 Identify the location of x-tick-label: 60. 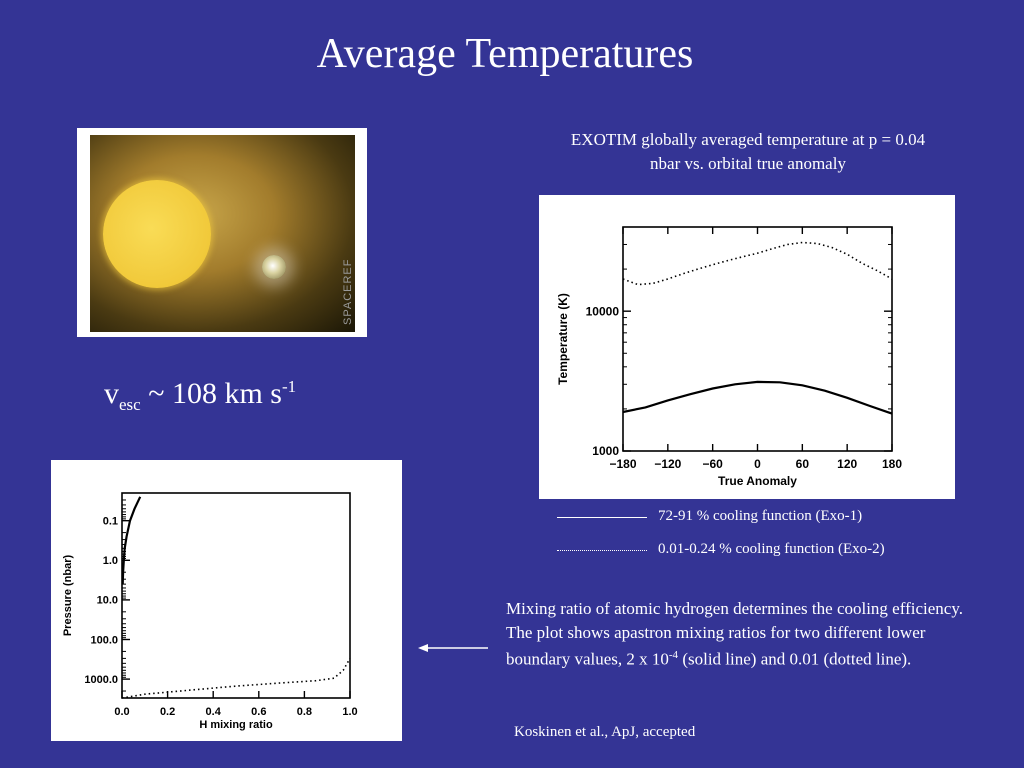
(803, 464).